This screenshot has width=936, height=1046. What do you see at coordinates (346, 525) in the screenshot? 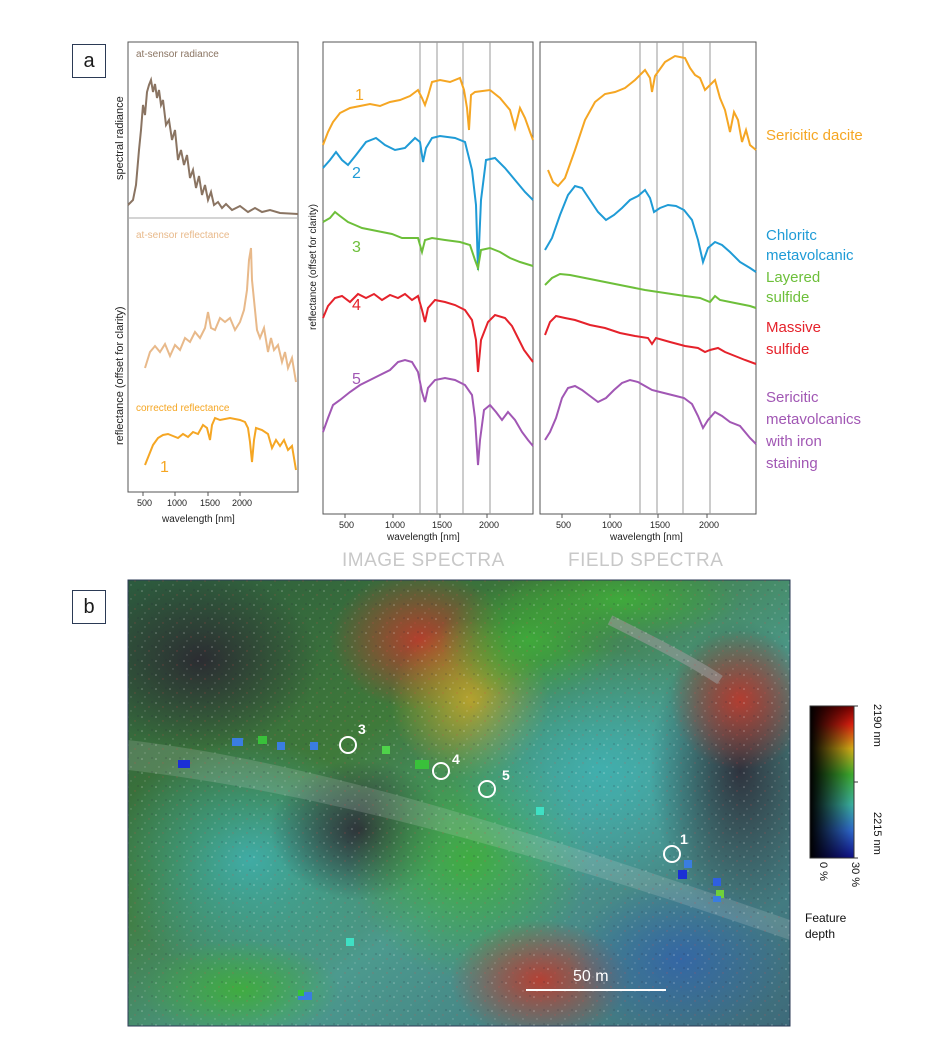
I see `image-xtick-500: 500` at bounding box center [346, 525].